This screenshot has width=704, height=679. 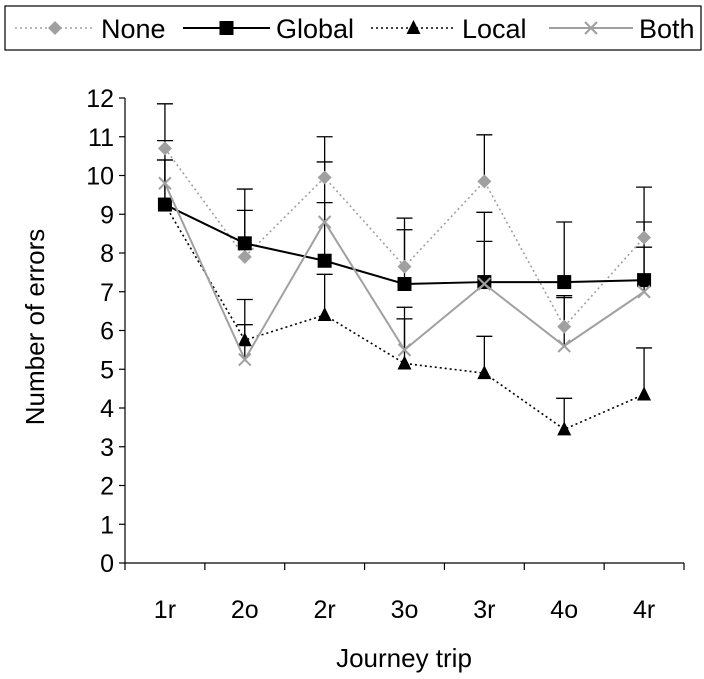 I want to click on x-tick-label: 1r, so click(x=165, y=610).